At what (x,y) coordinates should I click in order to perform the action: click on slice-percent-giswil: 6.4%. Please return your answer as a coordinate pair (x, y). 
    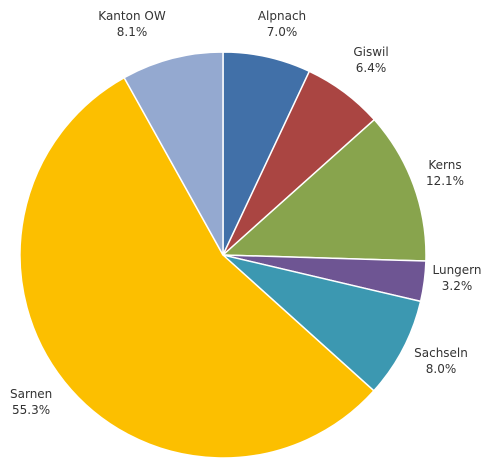
    Looking at the image, I should click on (371, 68).